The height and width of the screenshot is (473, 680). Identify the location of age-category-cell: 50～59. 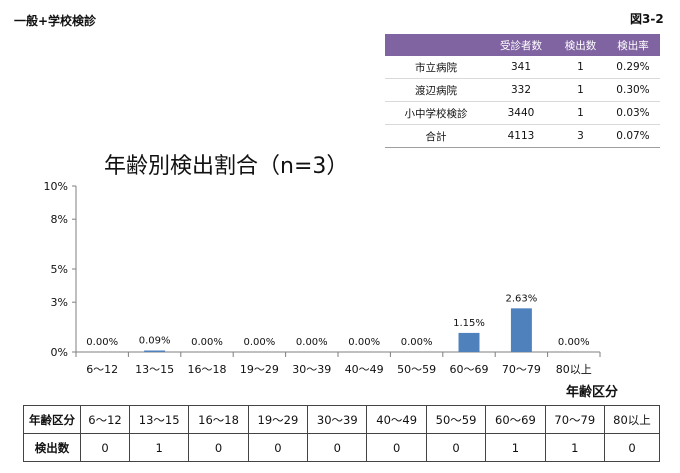
(456, 419).